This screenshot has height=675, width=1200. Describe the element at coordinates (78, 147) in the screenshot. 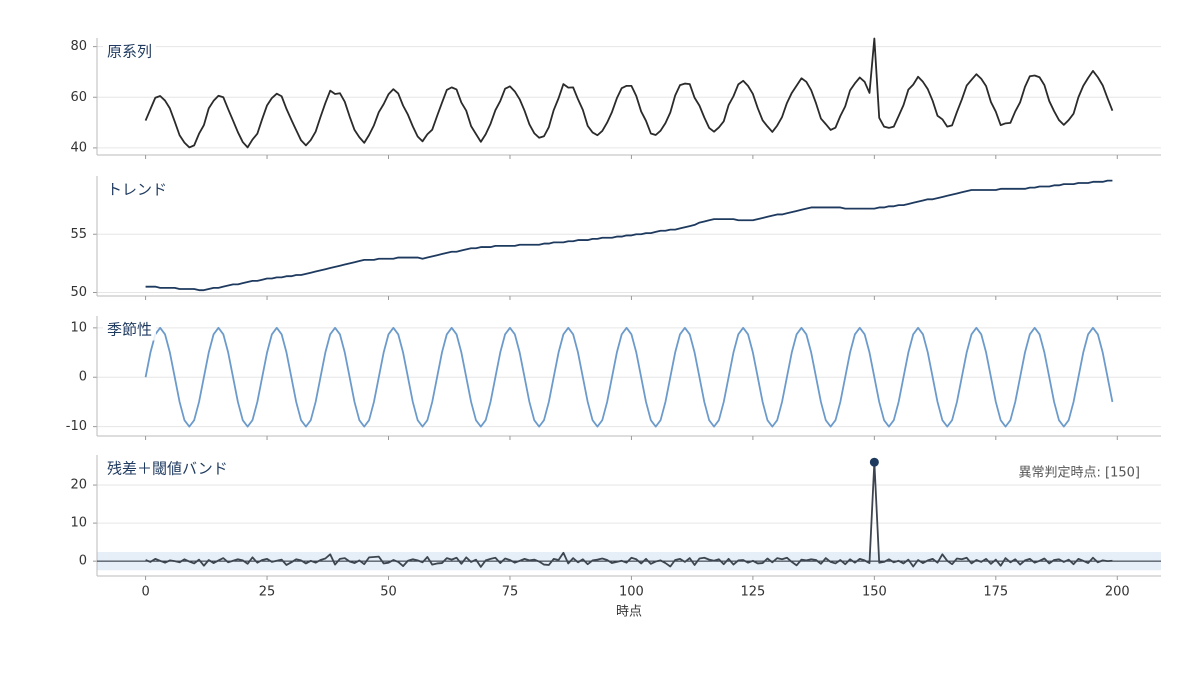

I see `y-tick-label: 40` at that location.